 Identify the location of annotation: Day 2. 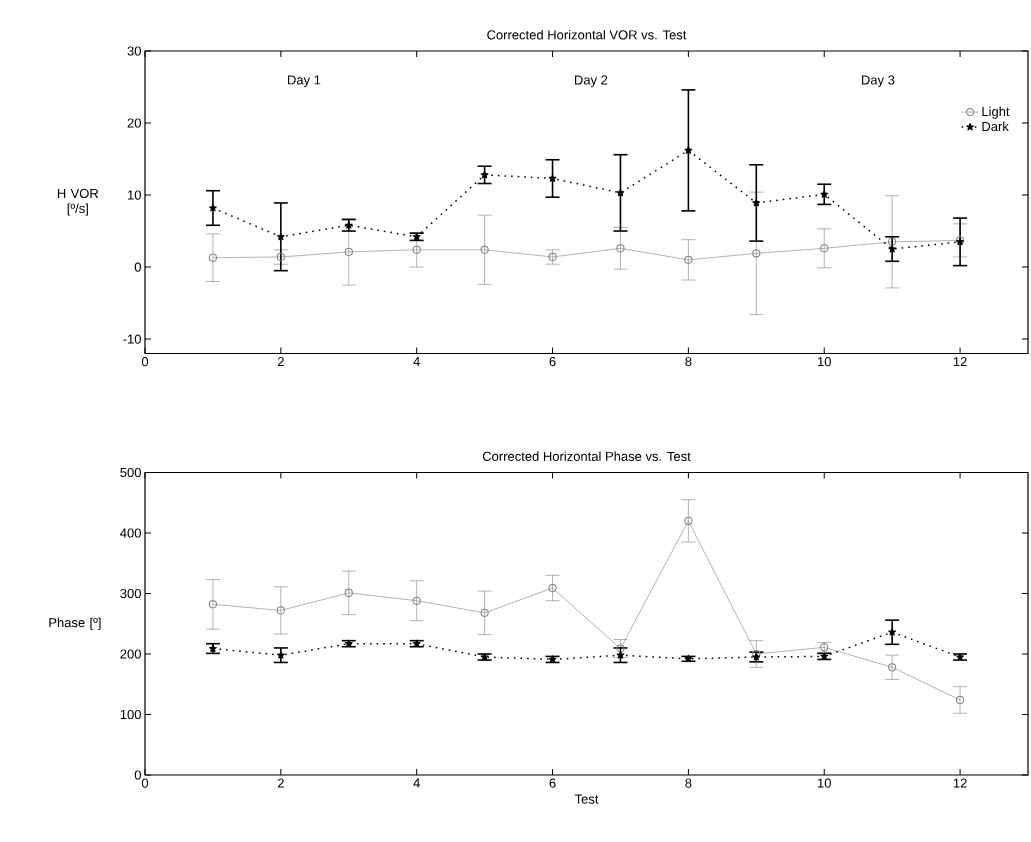
(591, 81).